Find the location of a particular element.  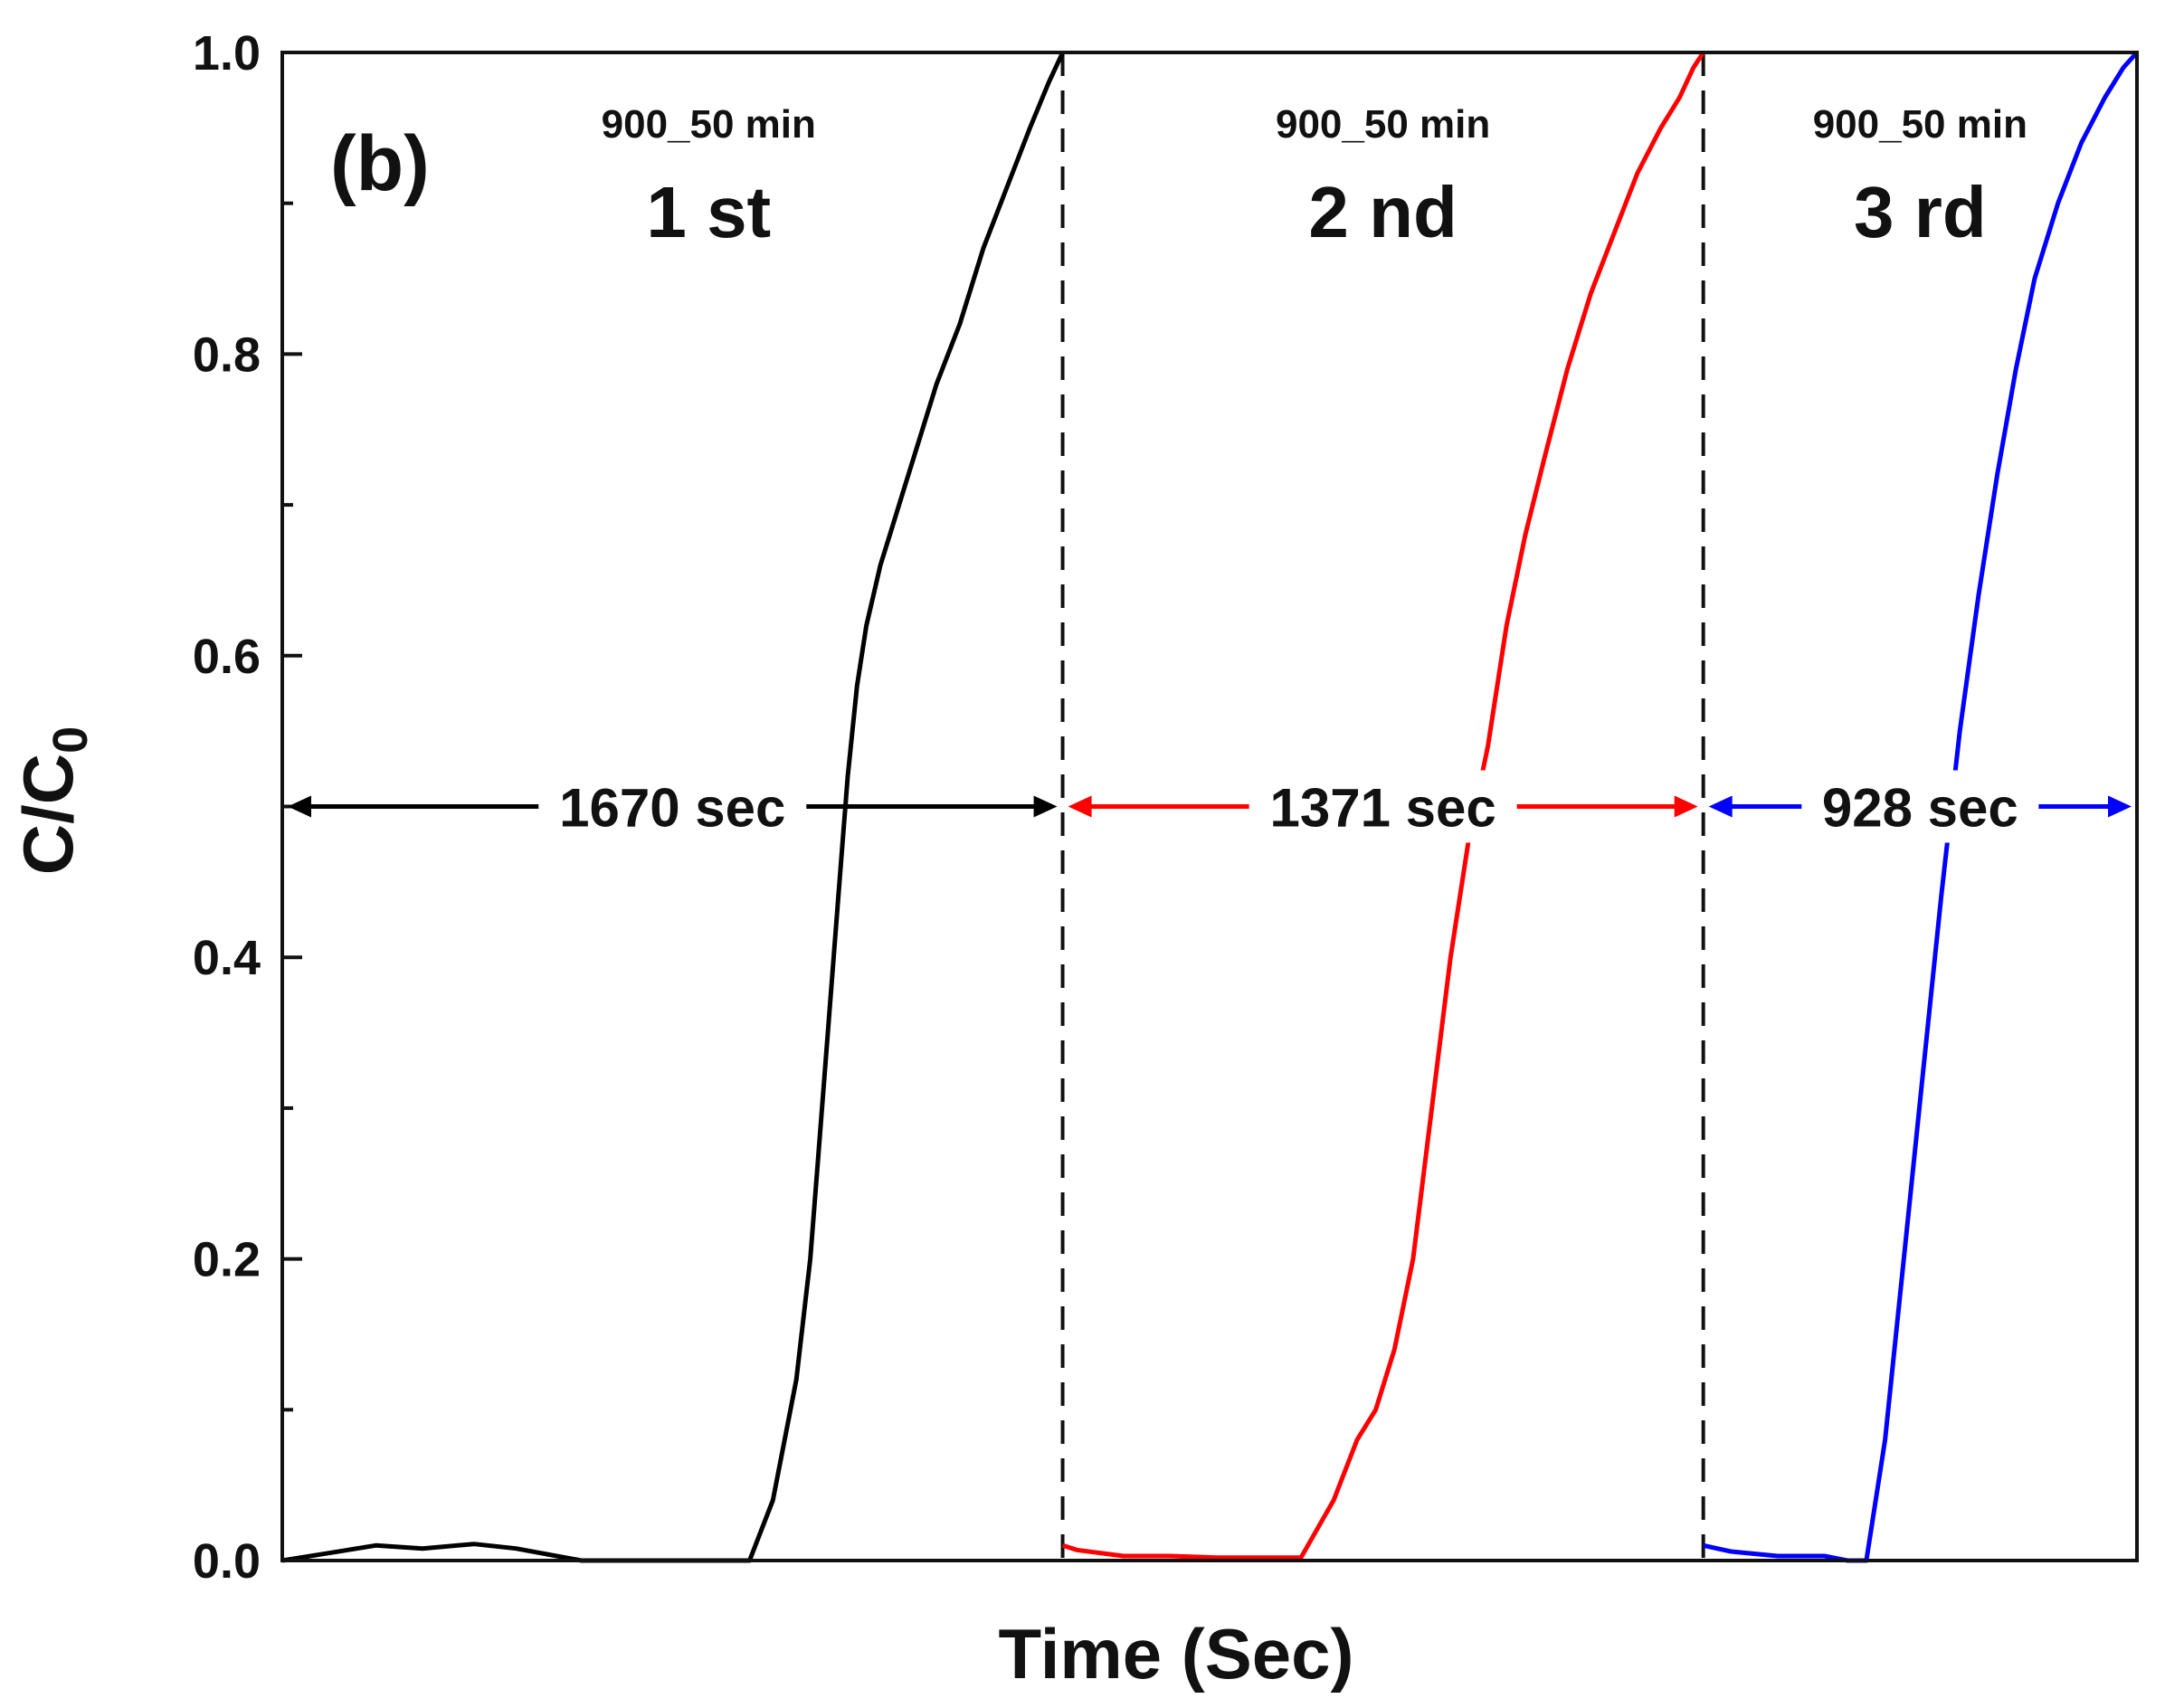

x-axis-title: Time (Sec) is located at coordinates (1175, 1654).